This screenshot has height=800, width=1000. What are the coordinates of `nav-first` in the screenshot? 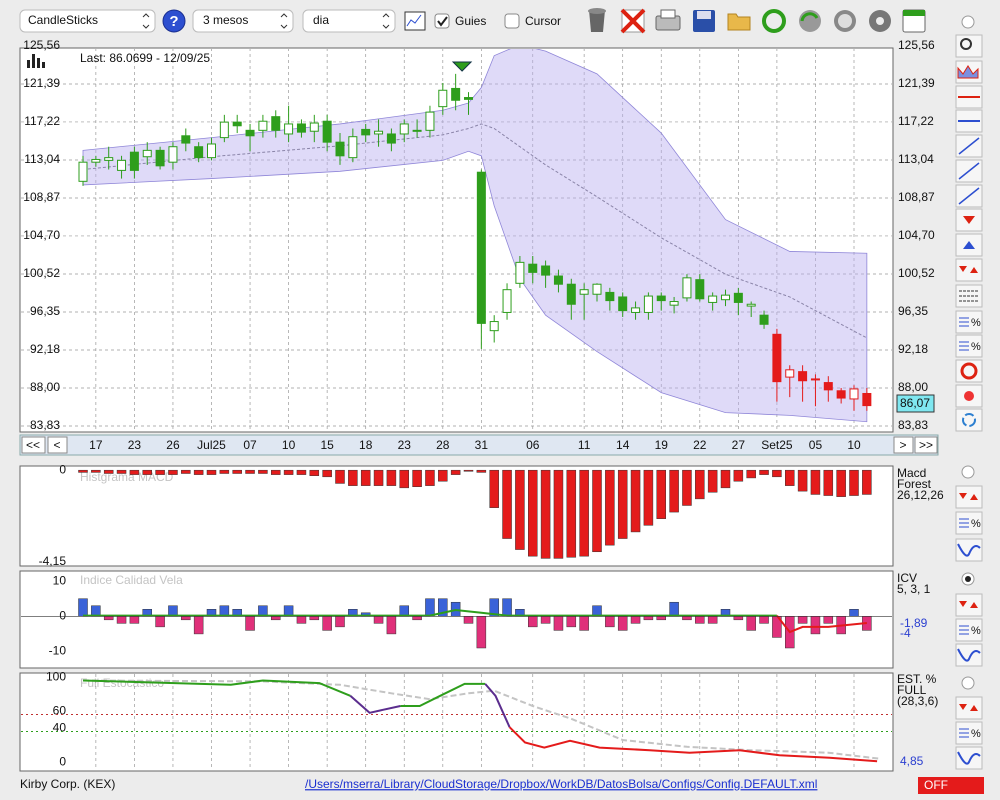 It's located at (33, 445).